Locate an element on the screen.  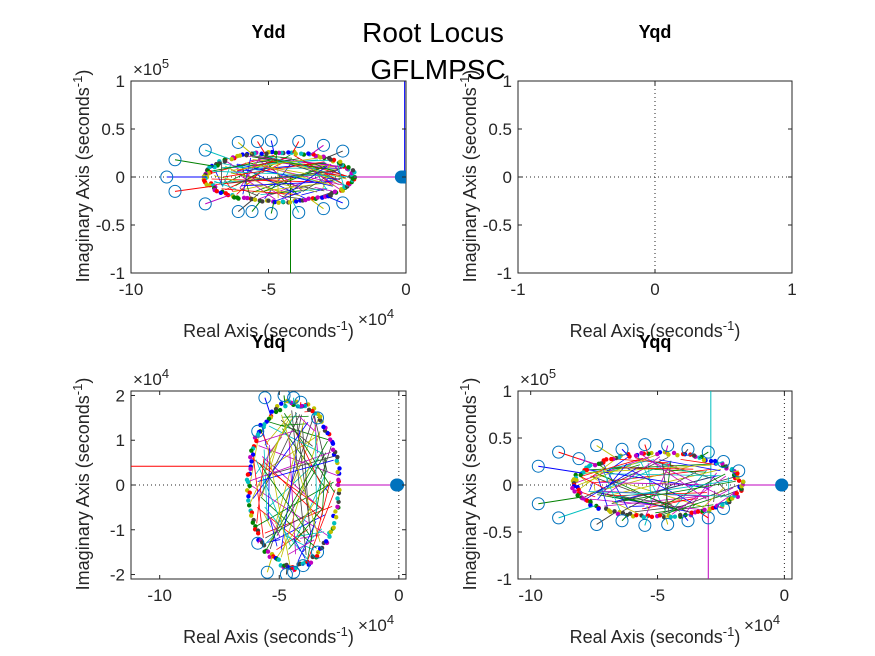
x-axis-label: Real Axis (seconds-1) is located at coordinates (268, 330).